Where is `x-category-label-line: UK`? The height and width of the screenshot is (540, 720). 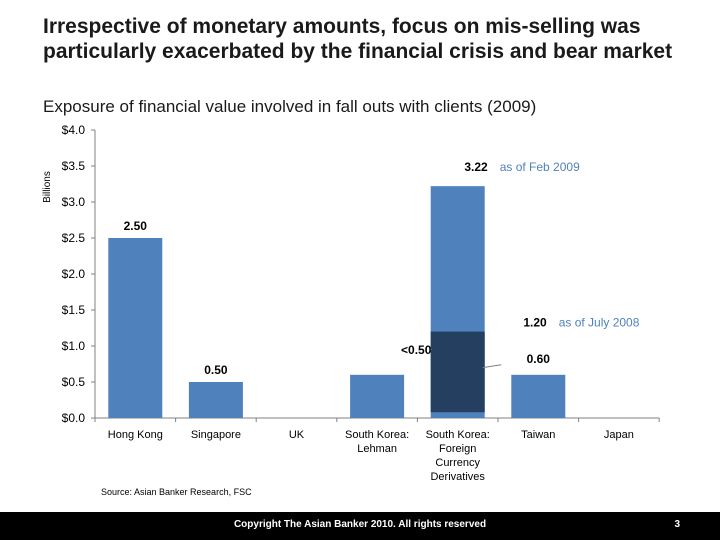
x-category-label-line: UK is located at coordinates (297, 435).